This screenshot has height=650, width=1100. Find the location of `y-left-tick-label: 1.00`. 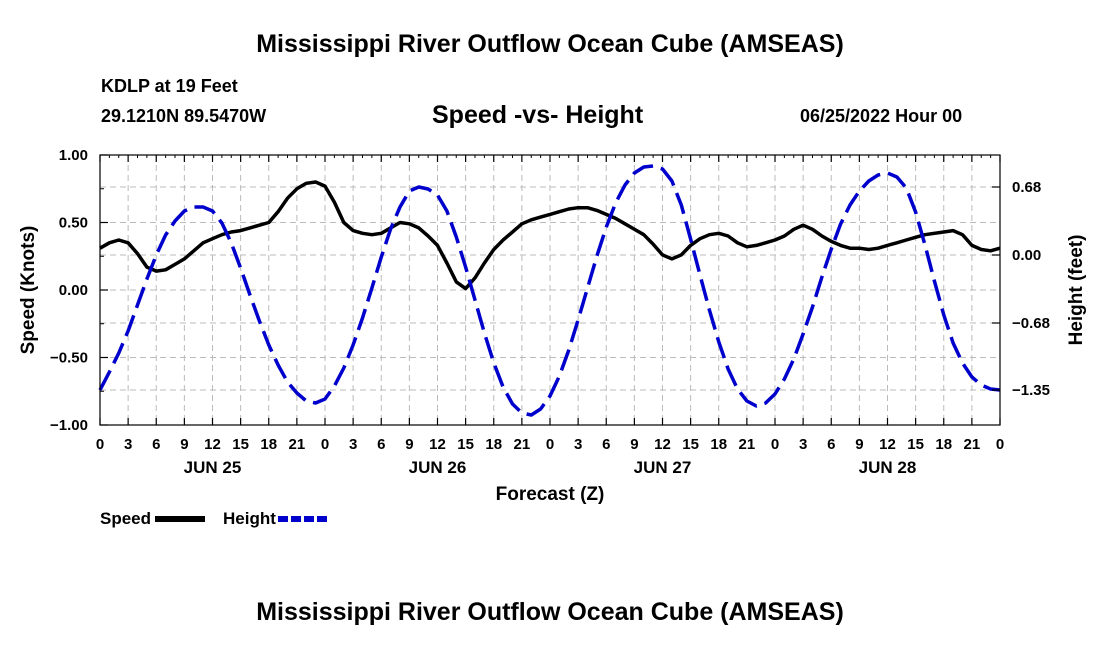

y-left-tick-label: 1.00 is located at coordinates (73, 155).